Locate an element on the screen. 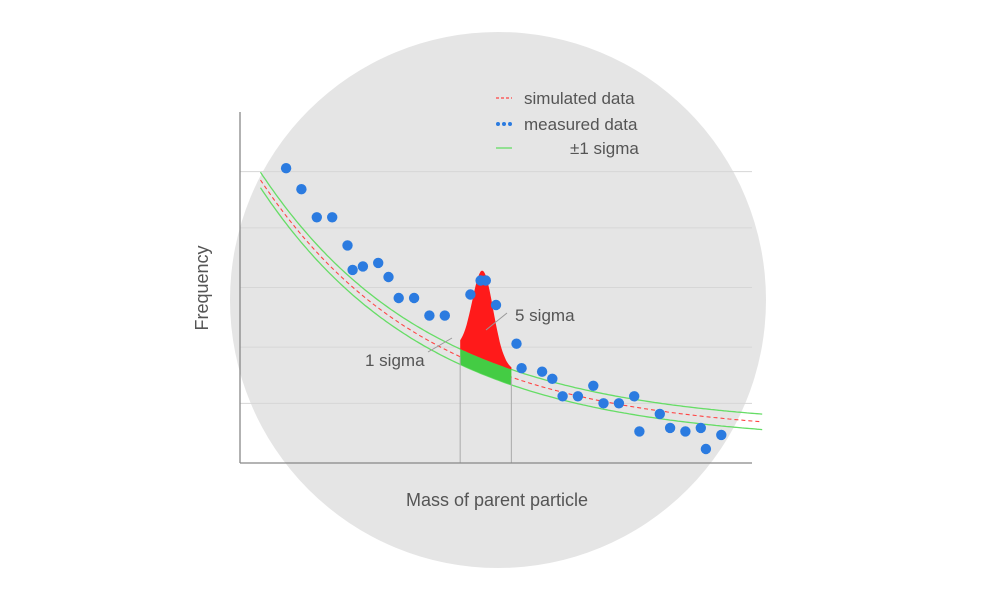  legend-sigma-label: ±1 sigma is located at coordinates (604, 148).